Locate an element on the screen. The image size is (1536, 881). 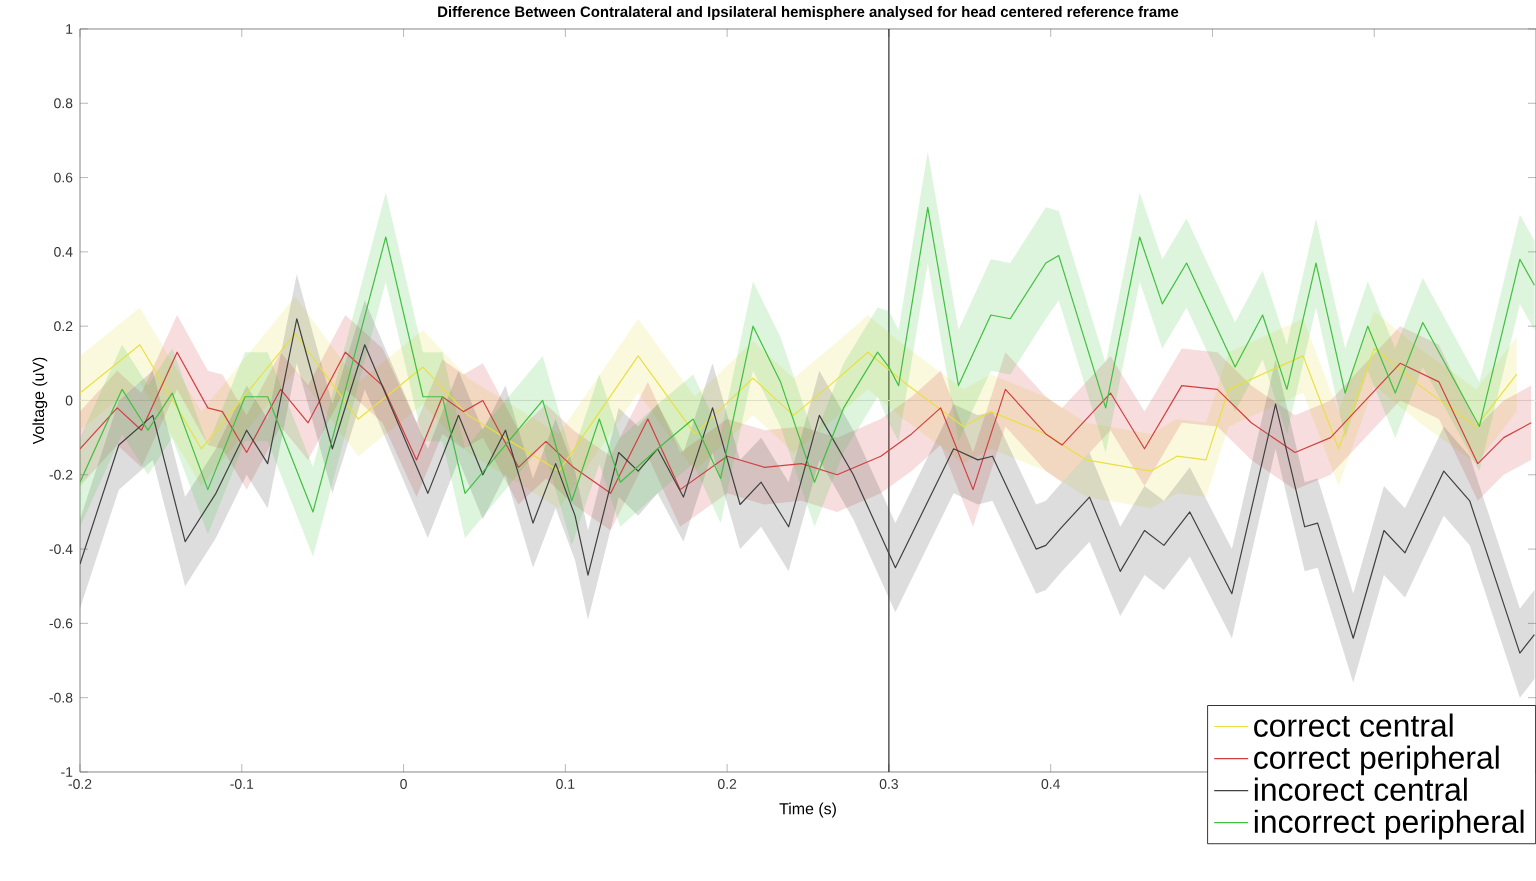
y-tick-label: -0.6 is located at coordinates (61, 623).